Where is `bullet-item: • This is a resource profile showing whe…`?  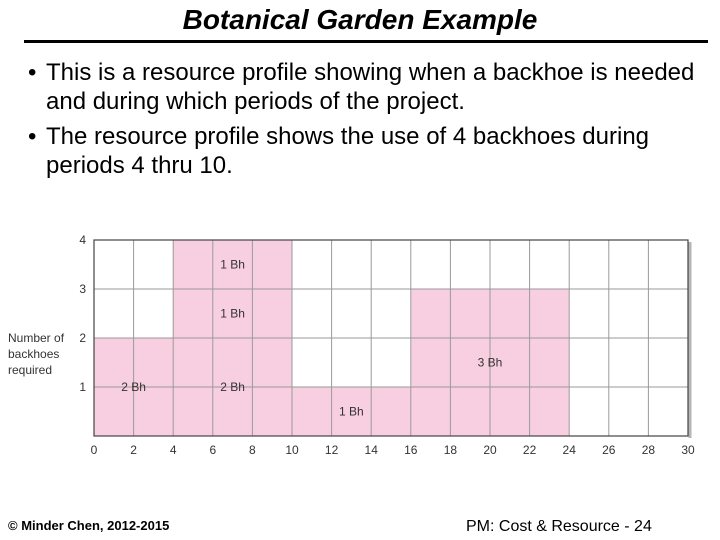 bullet-item: • This is a resource profile showing whe… is located at coordinates (368, 87).